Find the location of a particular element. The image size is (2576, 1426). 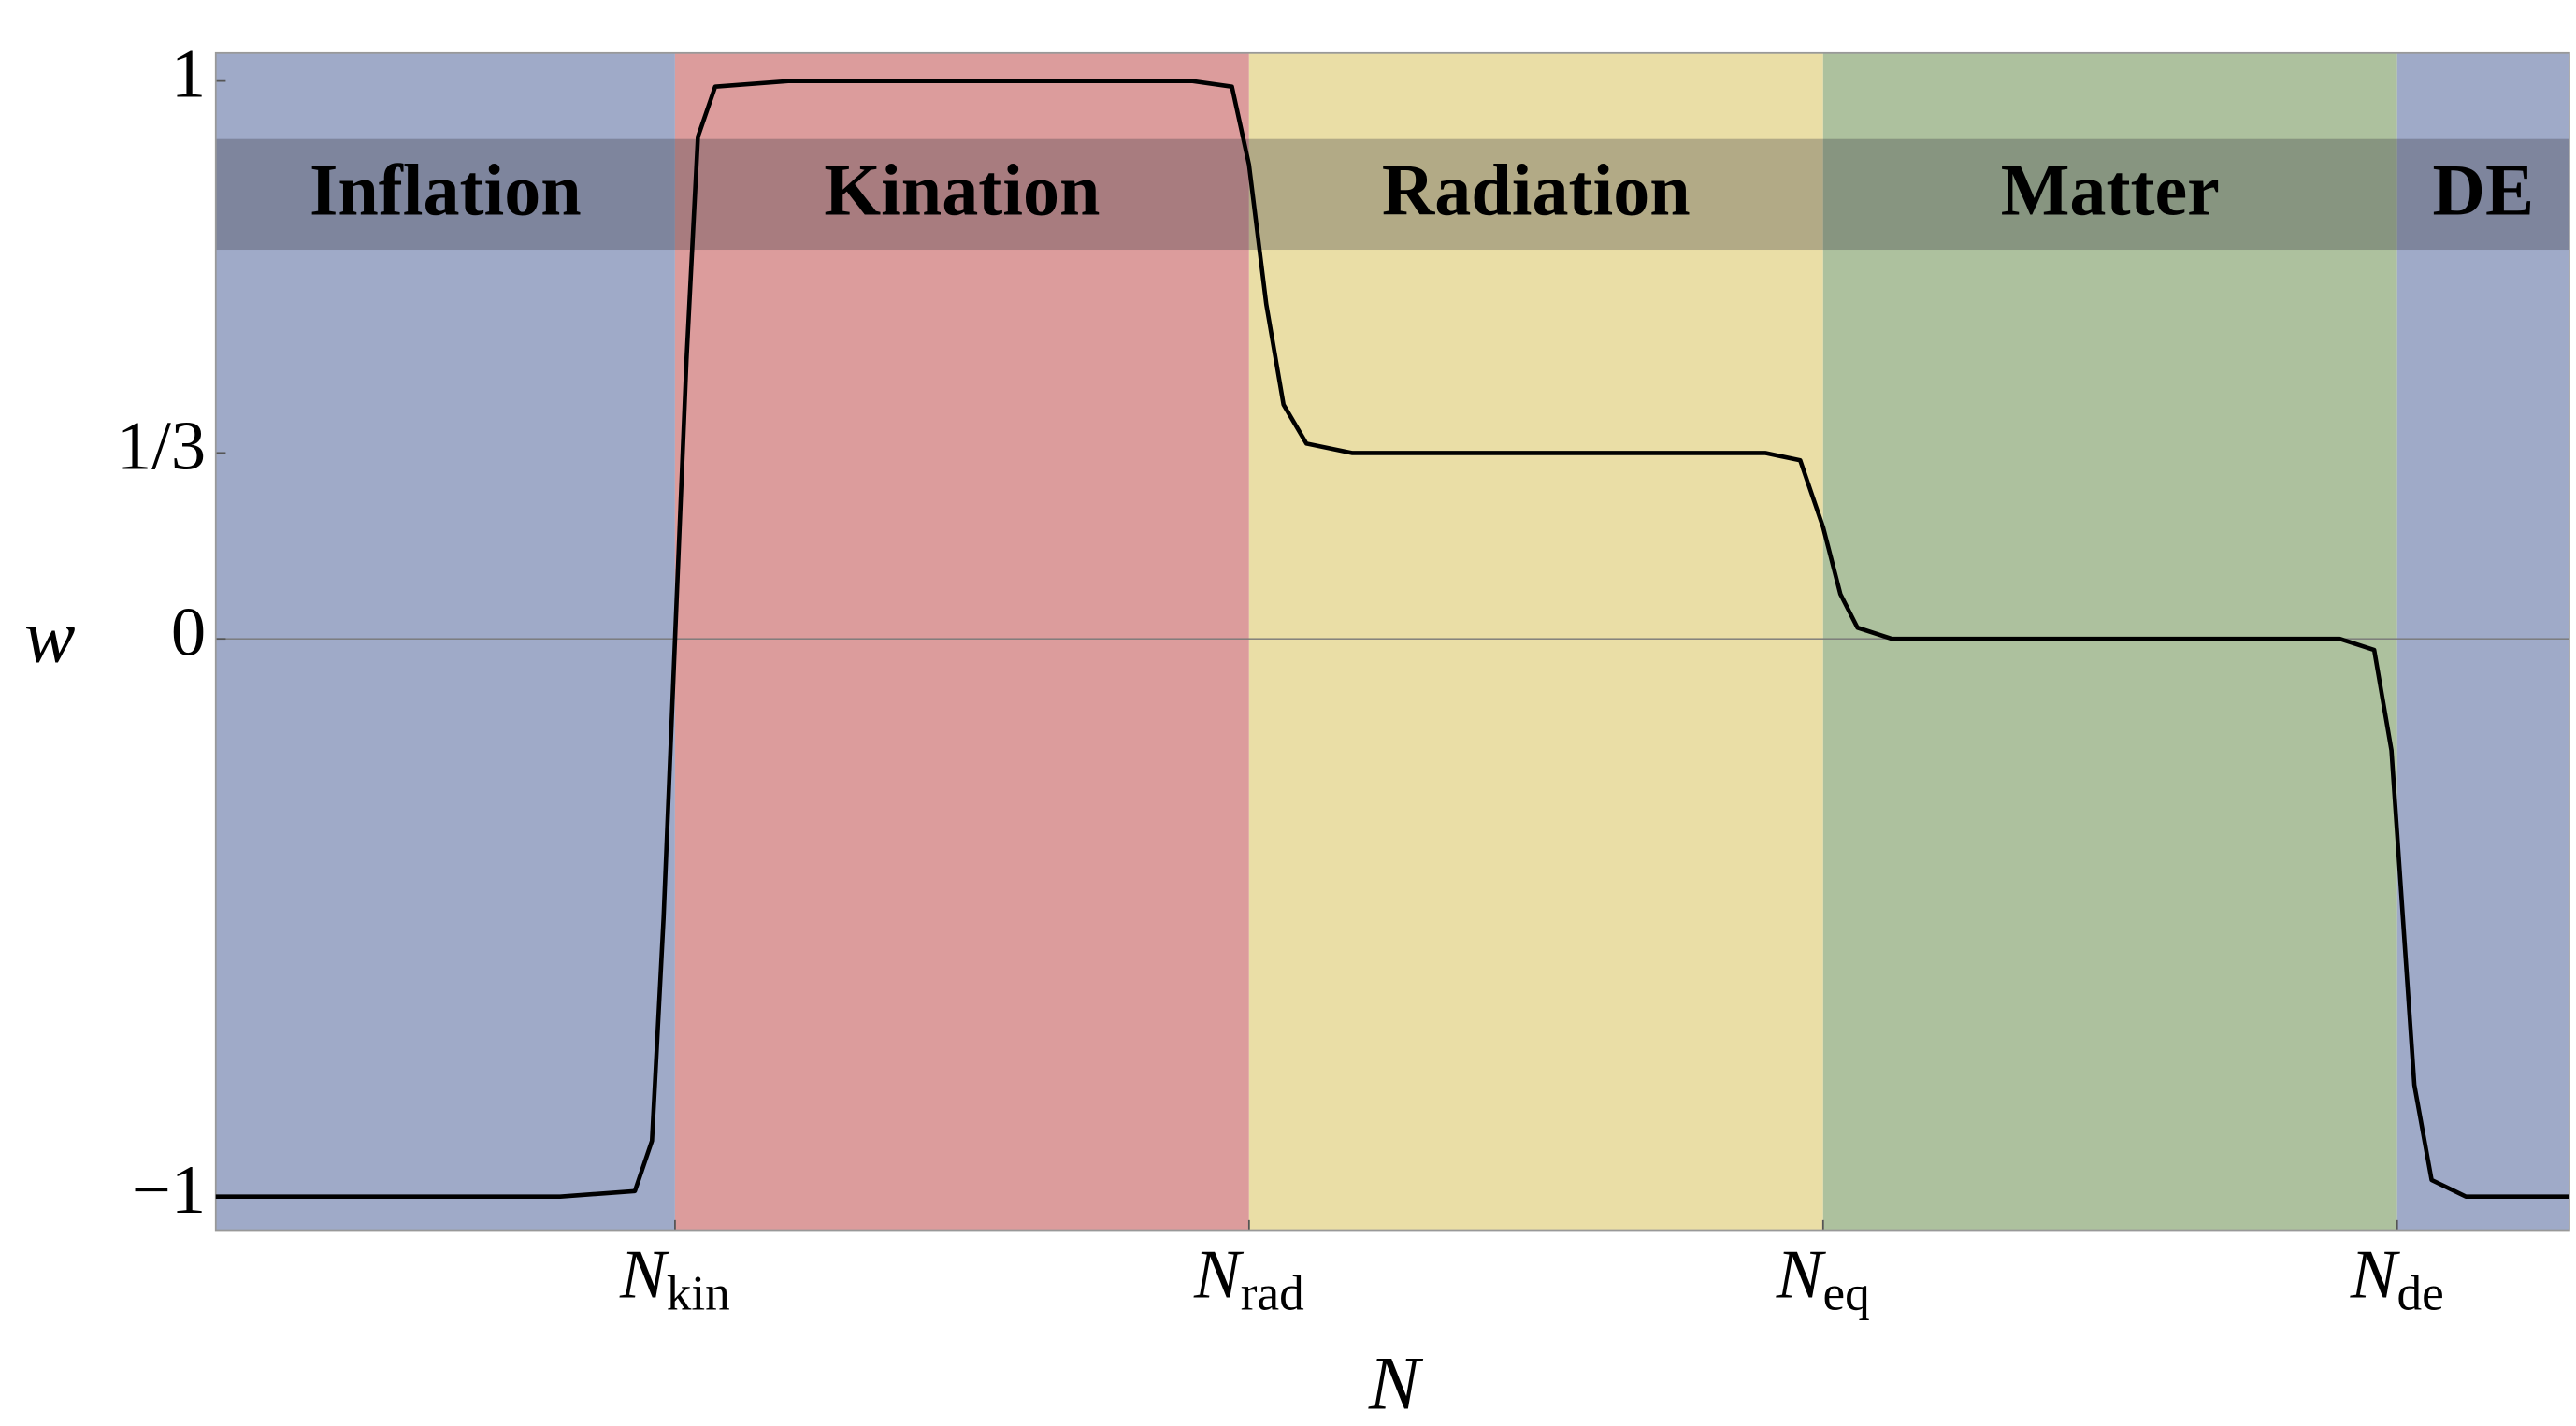

label-strip is located at coordinates (1392, 194).